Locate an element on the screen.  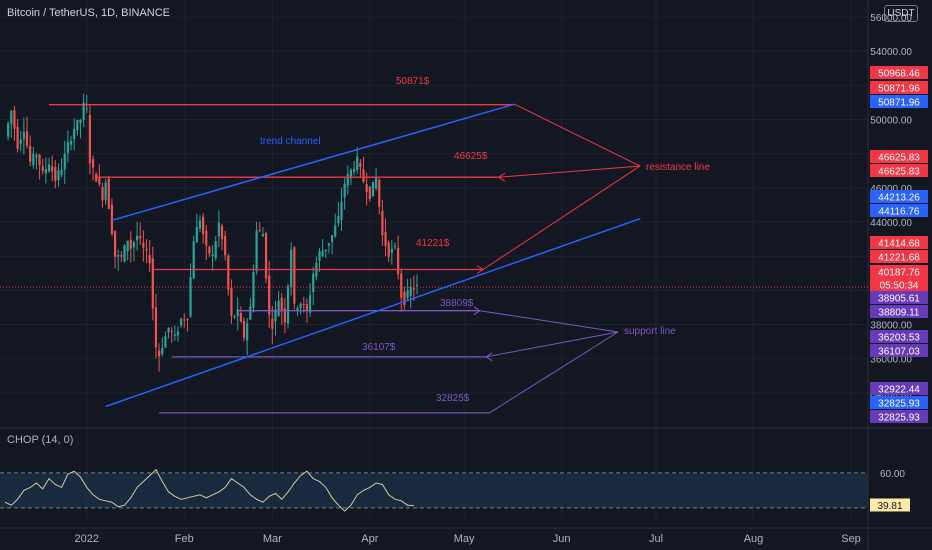
price-label: 38905.61 is located at coordinates (899, 299).